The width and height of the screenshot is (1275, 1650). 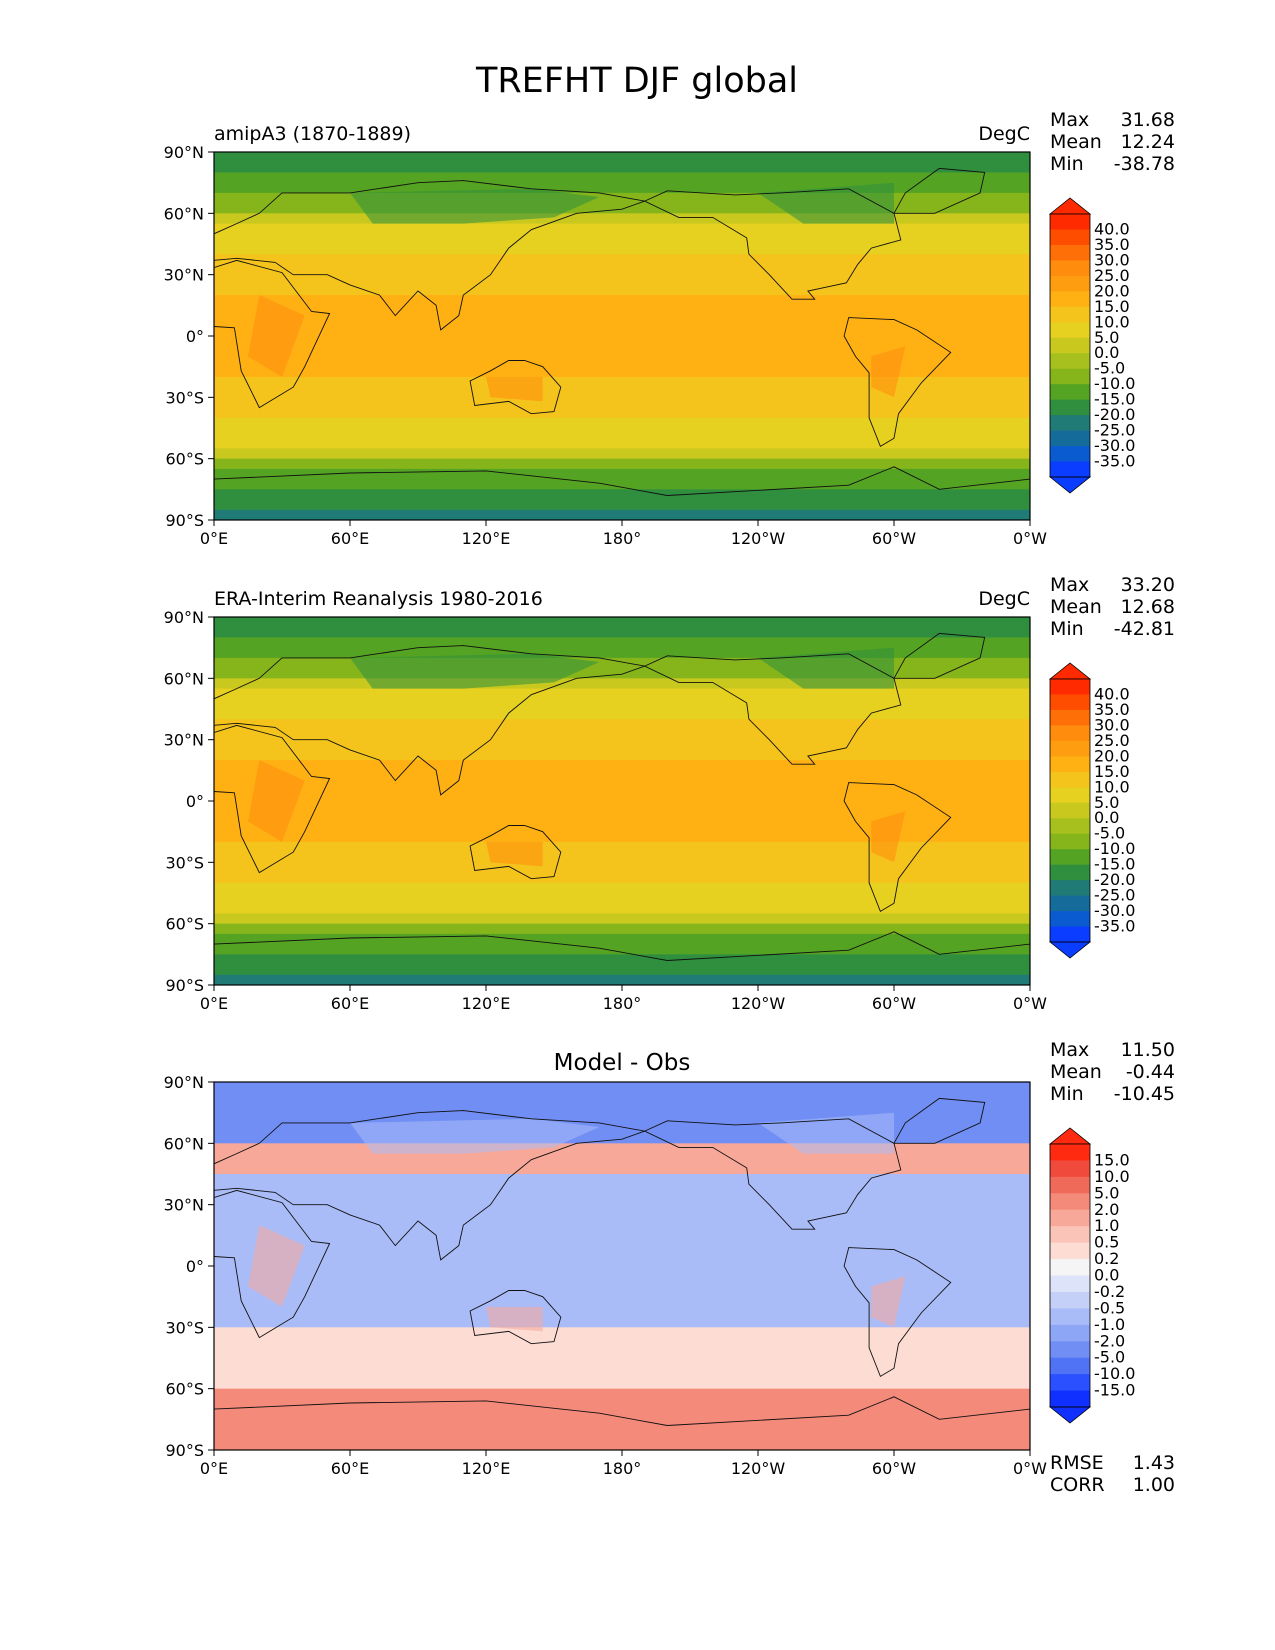 I want to click on colorbar-label: -35.0, so click(x=1114, y=926).